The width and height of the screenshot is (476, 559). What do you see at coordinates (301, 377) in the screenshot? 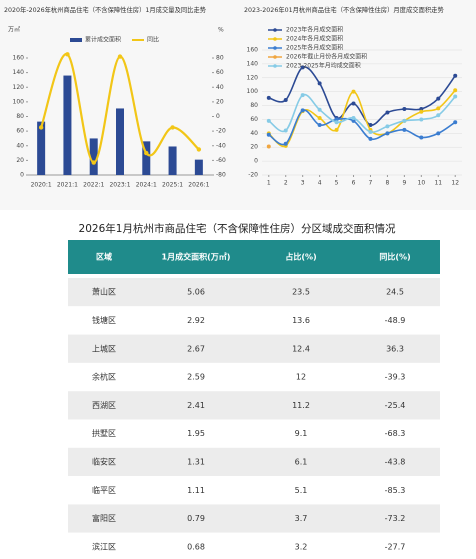
I see `table-cell: 12` at bounding box center [301, 377].